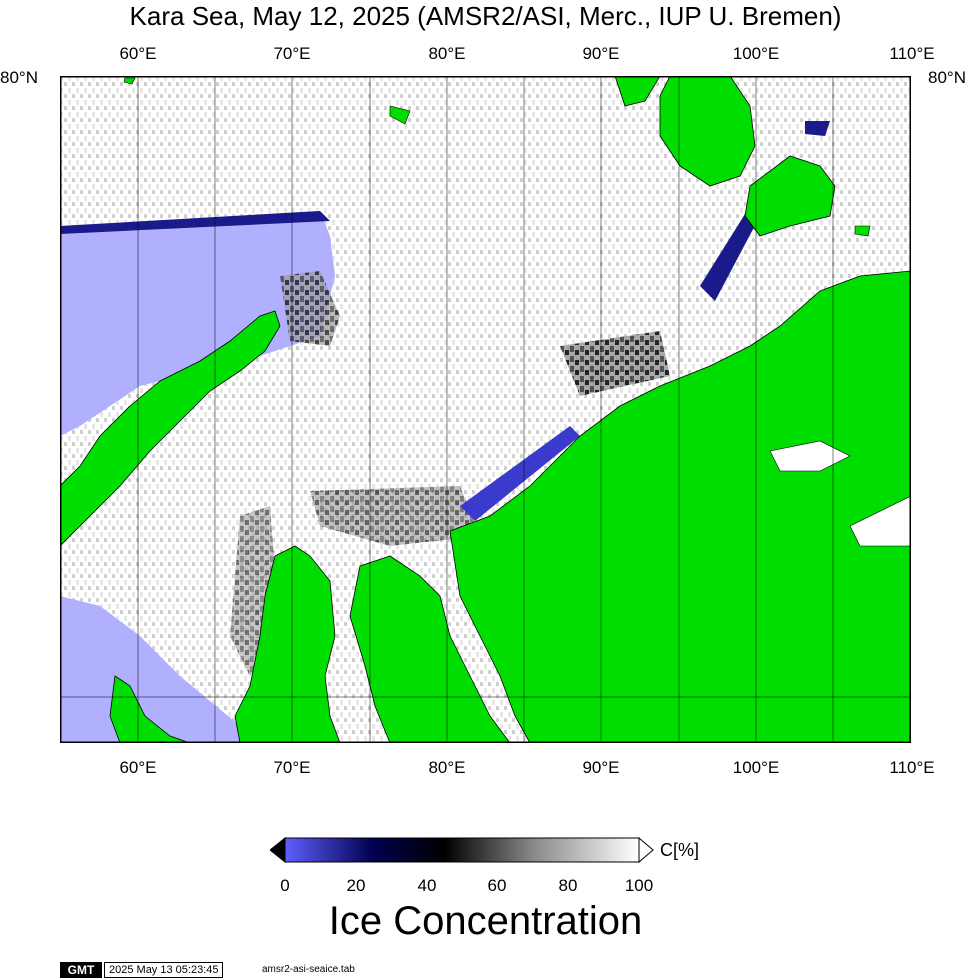  Describe the element at coordinates (308, 969) in the screenshot. I see `source-filename: amsr2-asi-seaice.tab` at that location.